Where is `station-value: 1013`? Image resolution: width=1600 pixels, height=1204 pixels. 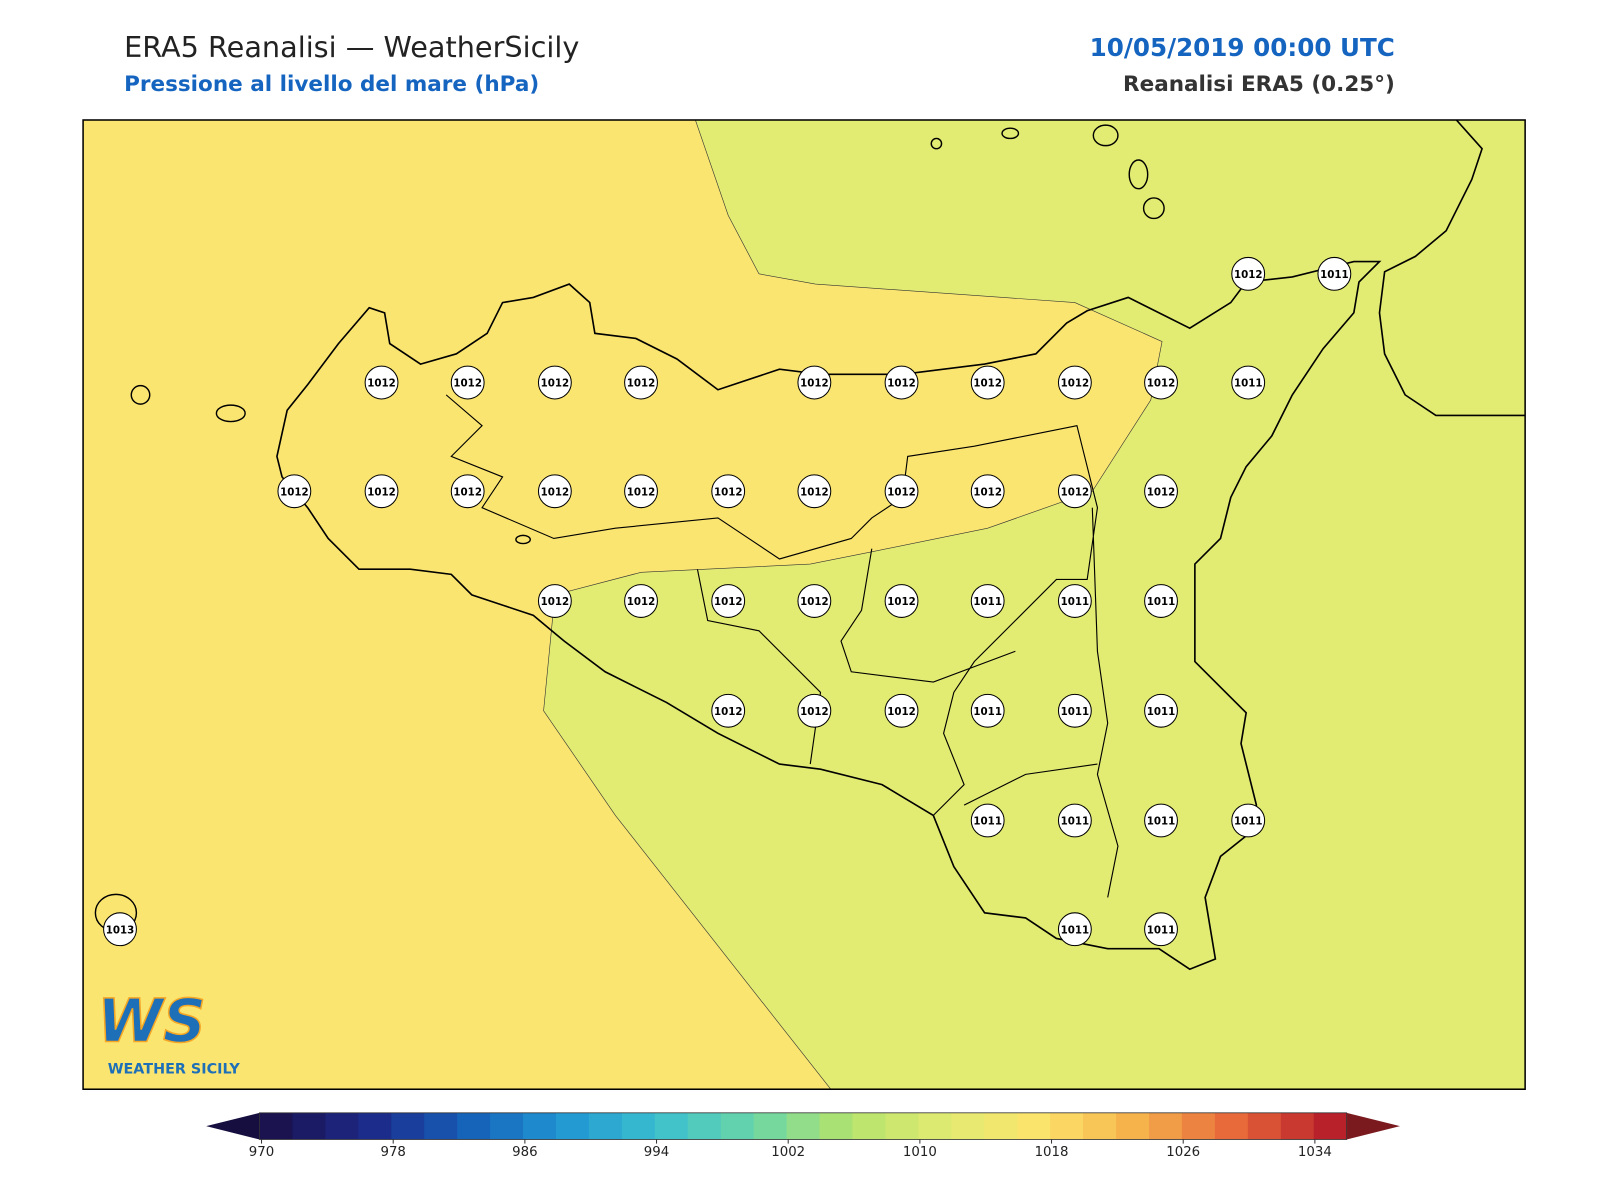 station-value: 1013 is located at coordinates (120, 930).